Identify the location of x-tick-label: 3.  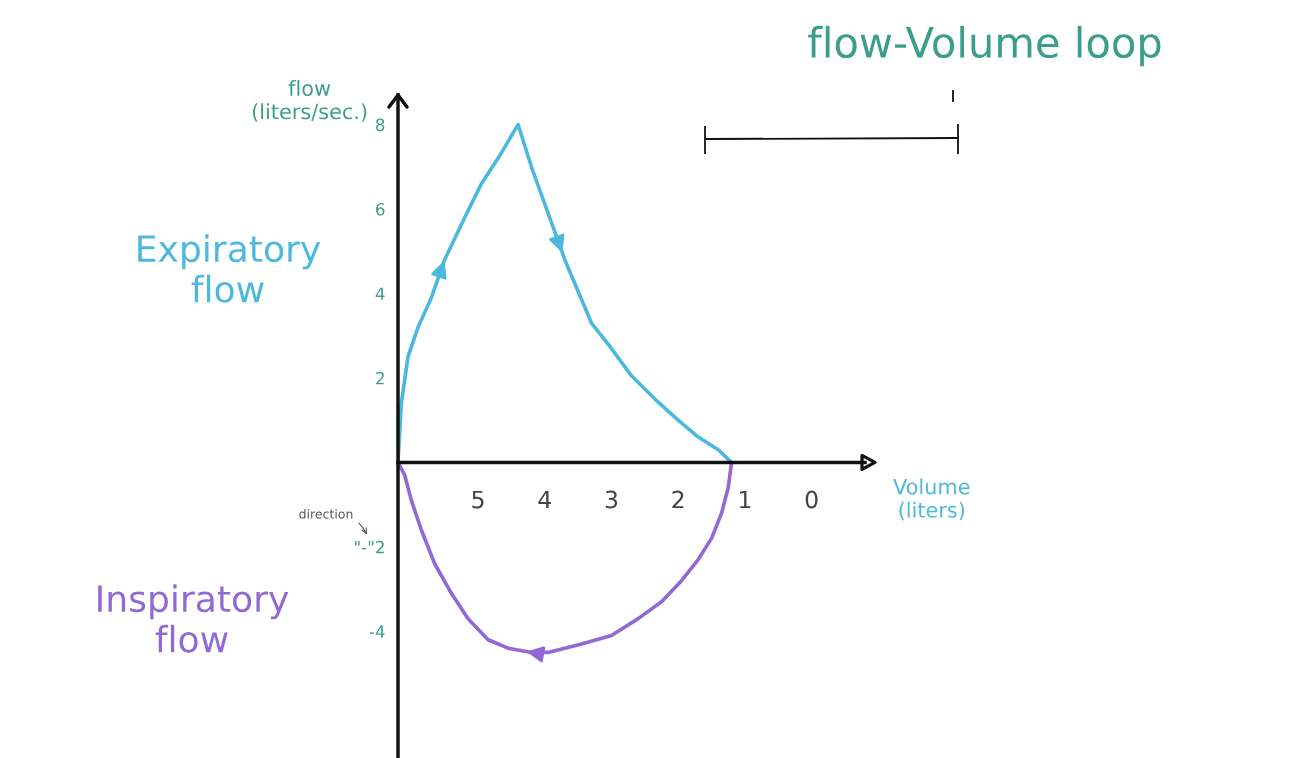
(611, 499).